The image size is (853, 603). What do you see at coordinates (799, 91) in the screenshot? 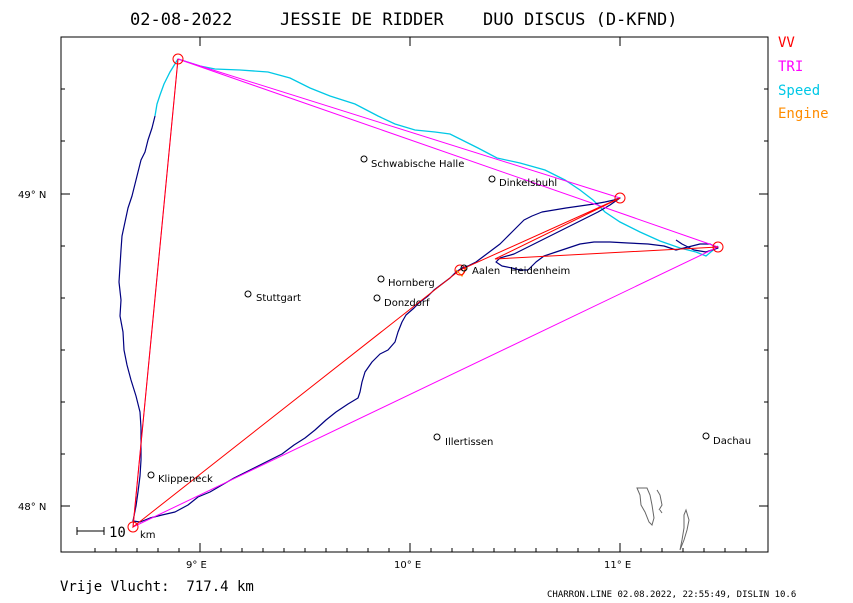
I see `legend-speed: Speed` at bounding box center [799, 91].